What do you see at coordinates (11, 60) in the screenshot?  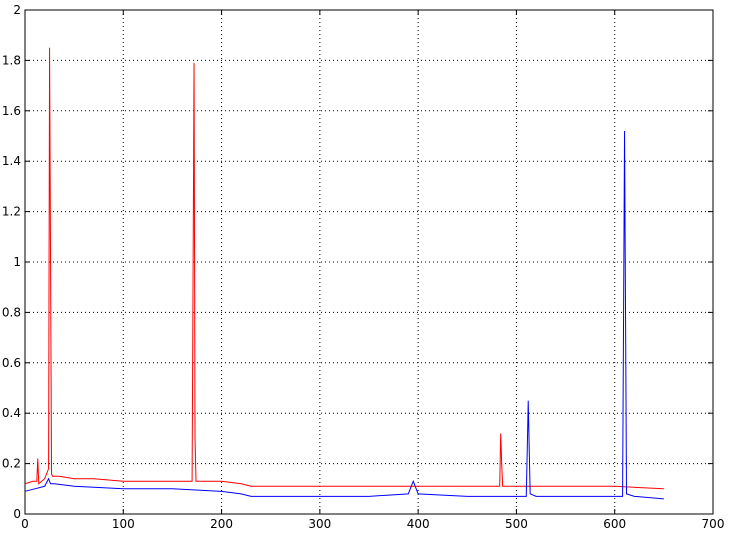 I see `y-tick-label: 1.8` at bounding box center [11, 60].